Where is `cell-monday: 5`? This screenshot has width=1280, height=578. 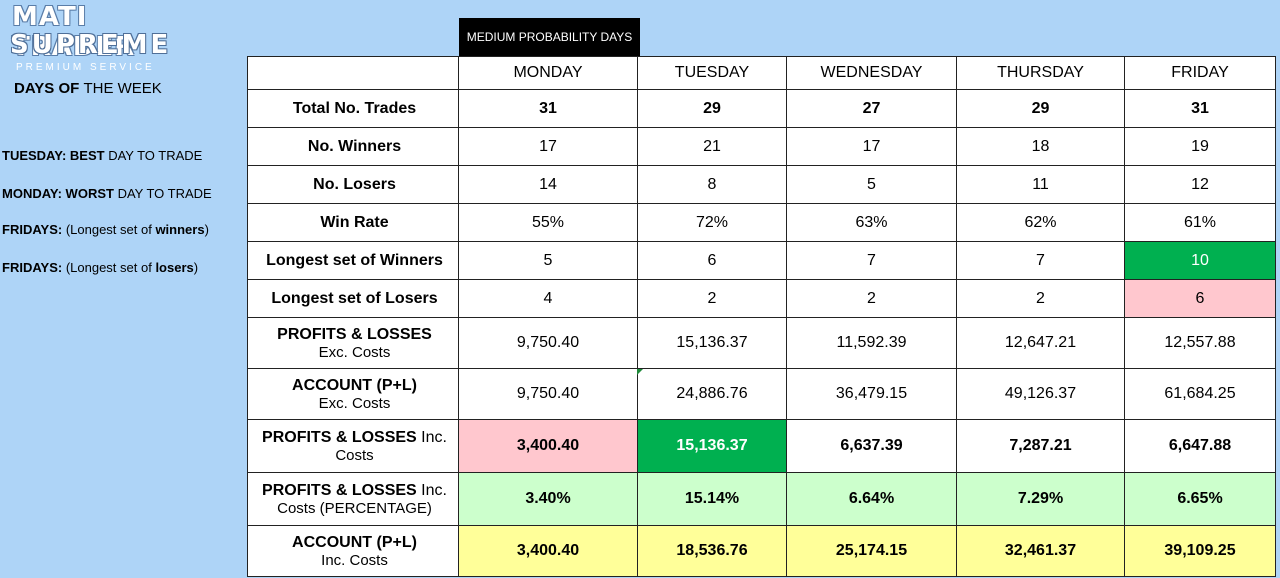
cell-monday: 5 is located at coordinates (548, 260).